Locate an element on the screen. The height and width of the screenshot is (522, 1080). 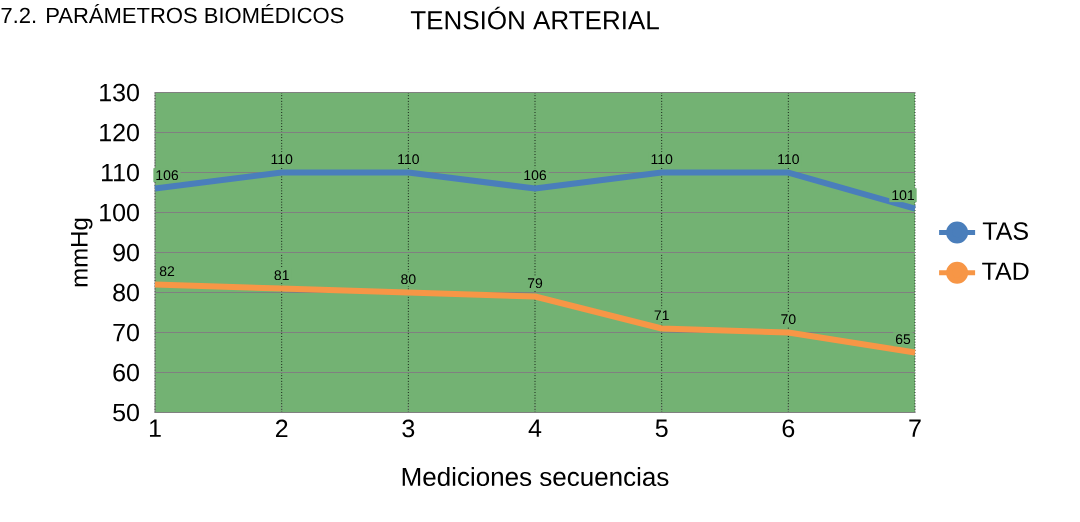
y-tick-label: 130 is located at coordinates (119, 92).